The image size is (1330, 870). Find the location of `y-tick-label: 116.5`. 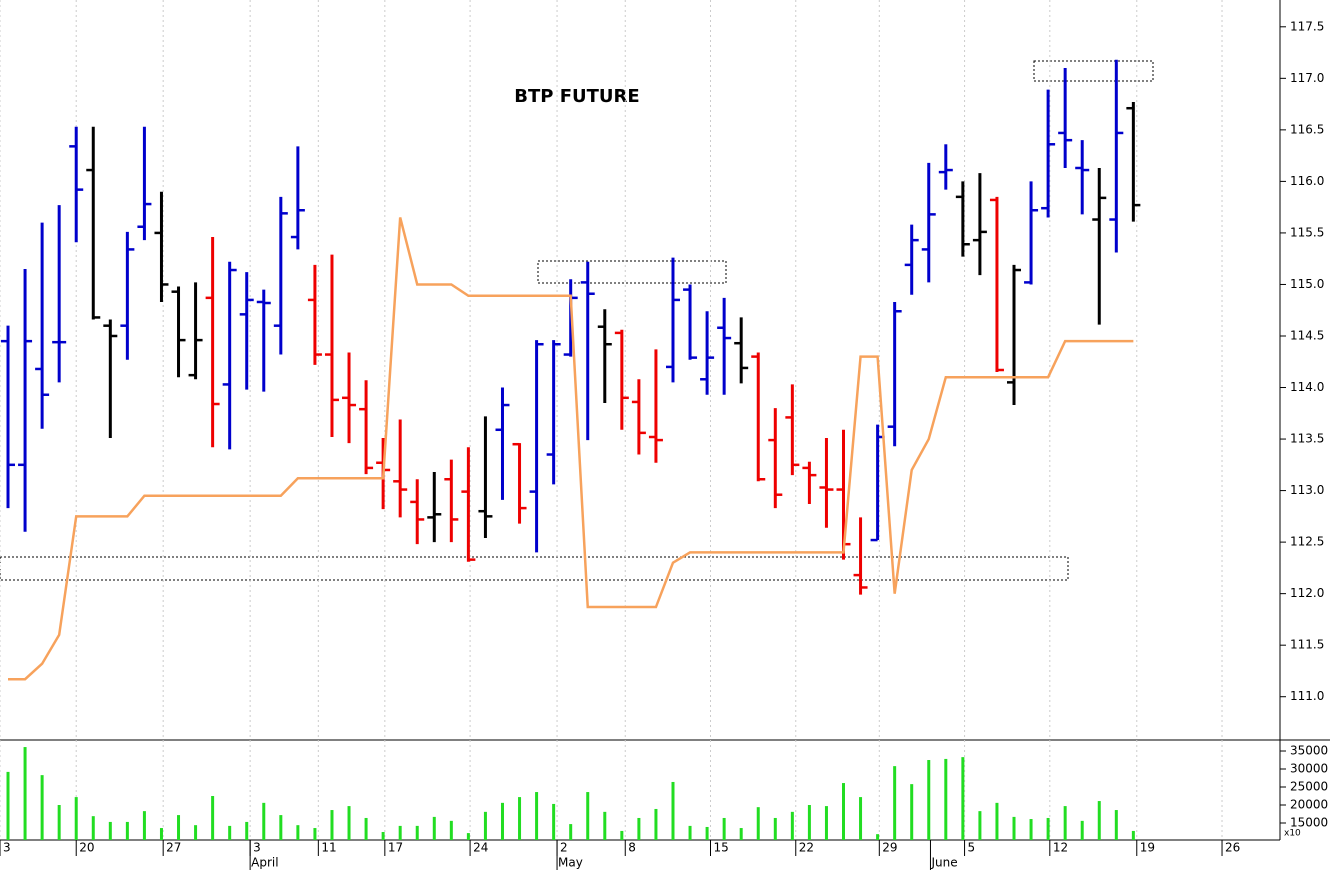

y-tick-label: 116.5 is located at coordinates (1307, 129).